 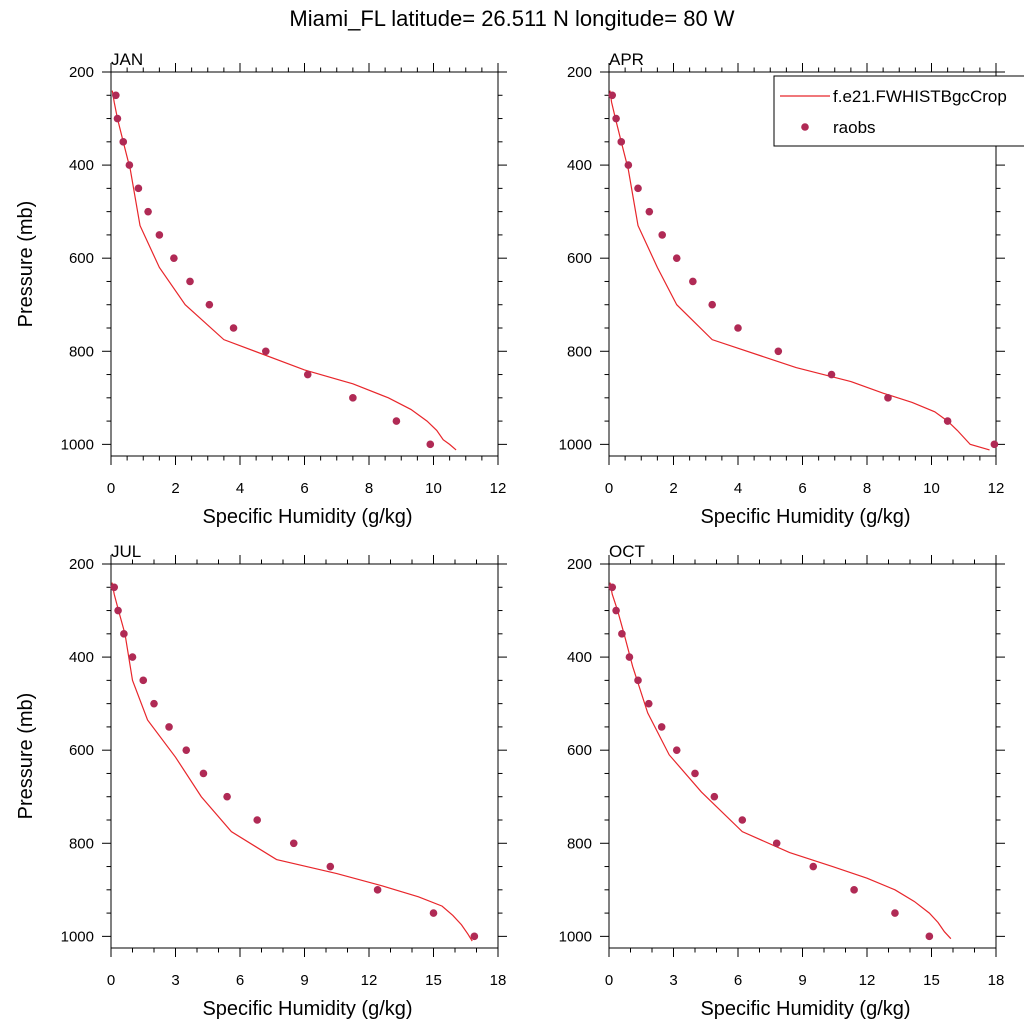 What do you see at coordinates (802, 980) in the screenshot?
I see `x-tick-label: 9` at bounding box center [802, 980].